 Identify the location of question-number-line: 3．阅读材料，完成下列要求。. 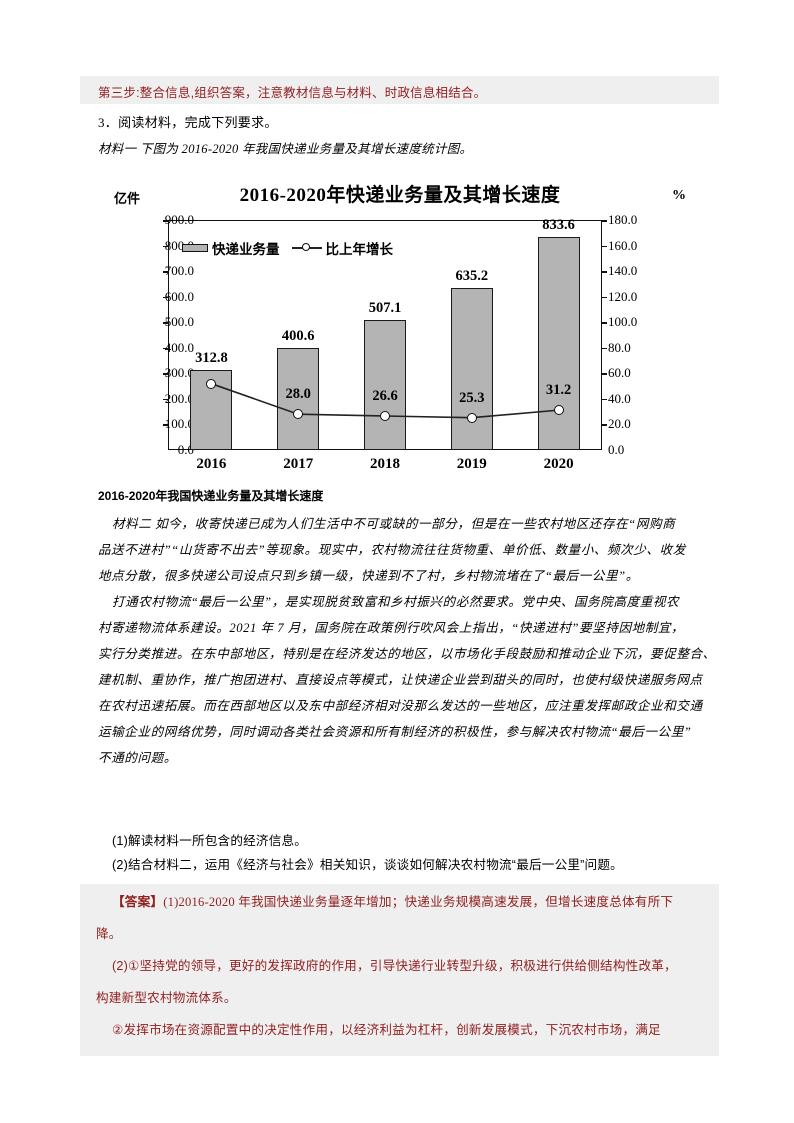
(188, 122).